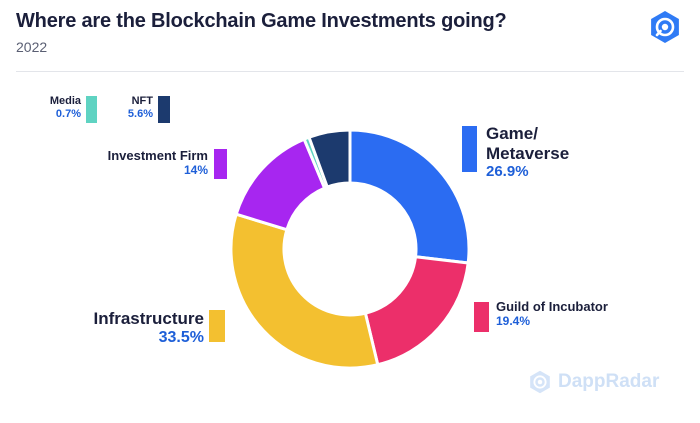 The image size is (700, 423). I want to click on legend-value-game-metaverse: 26.9%, so click(507, 172).